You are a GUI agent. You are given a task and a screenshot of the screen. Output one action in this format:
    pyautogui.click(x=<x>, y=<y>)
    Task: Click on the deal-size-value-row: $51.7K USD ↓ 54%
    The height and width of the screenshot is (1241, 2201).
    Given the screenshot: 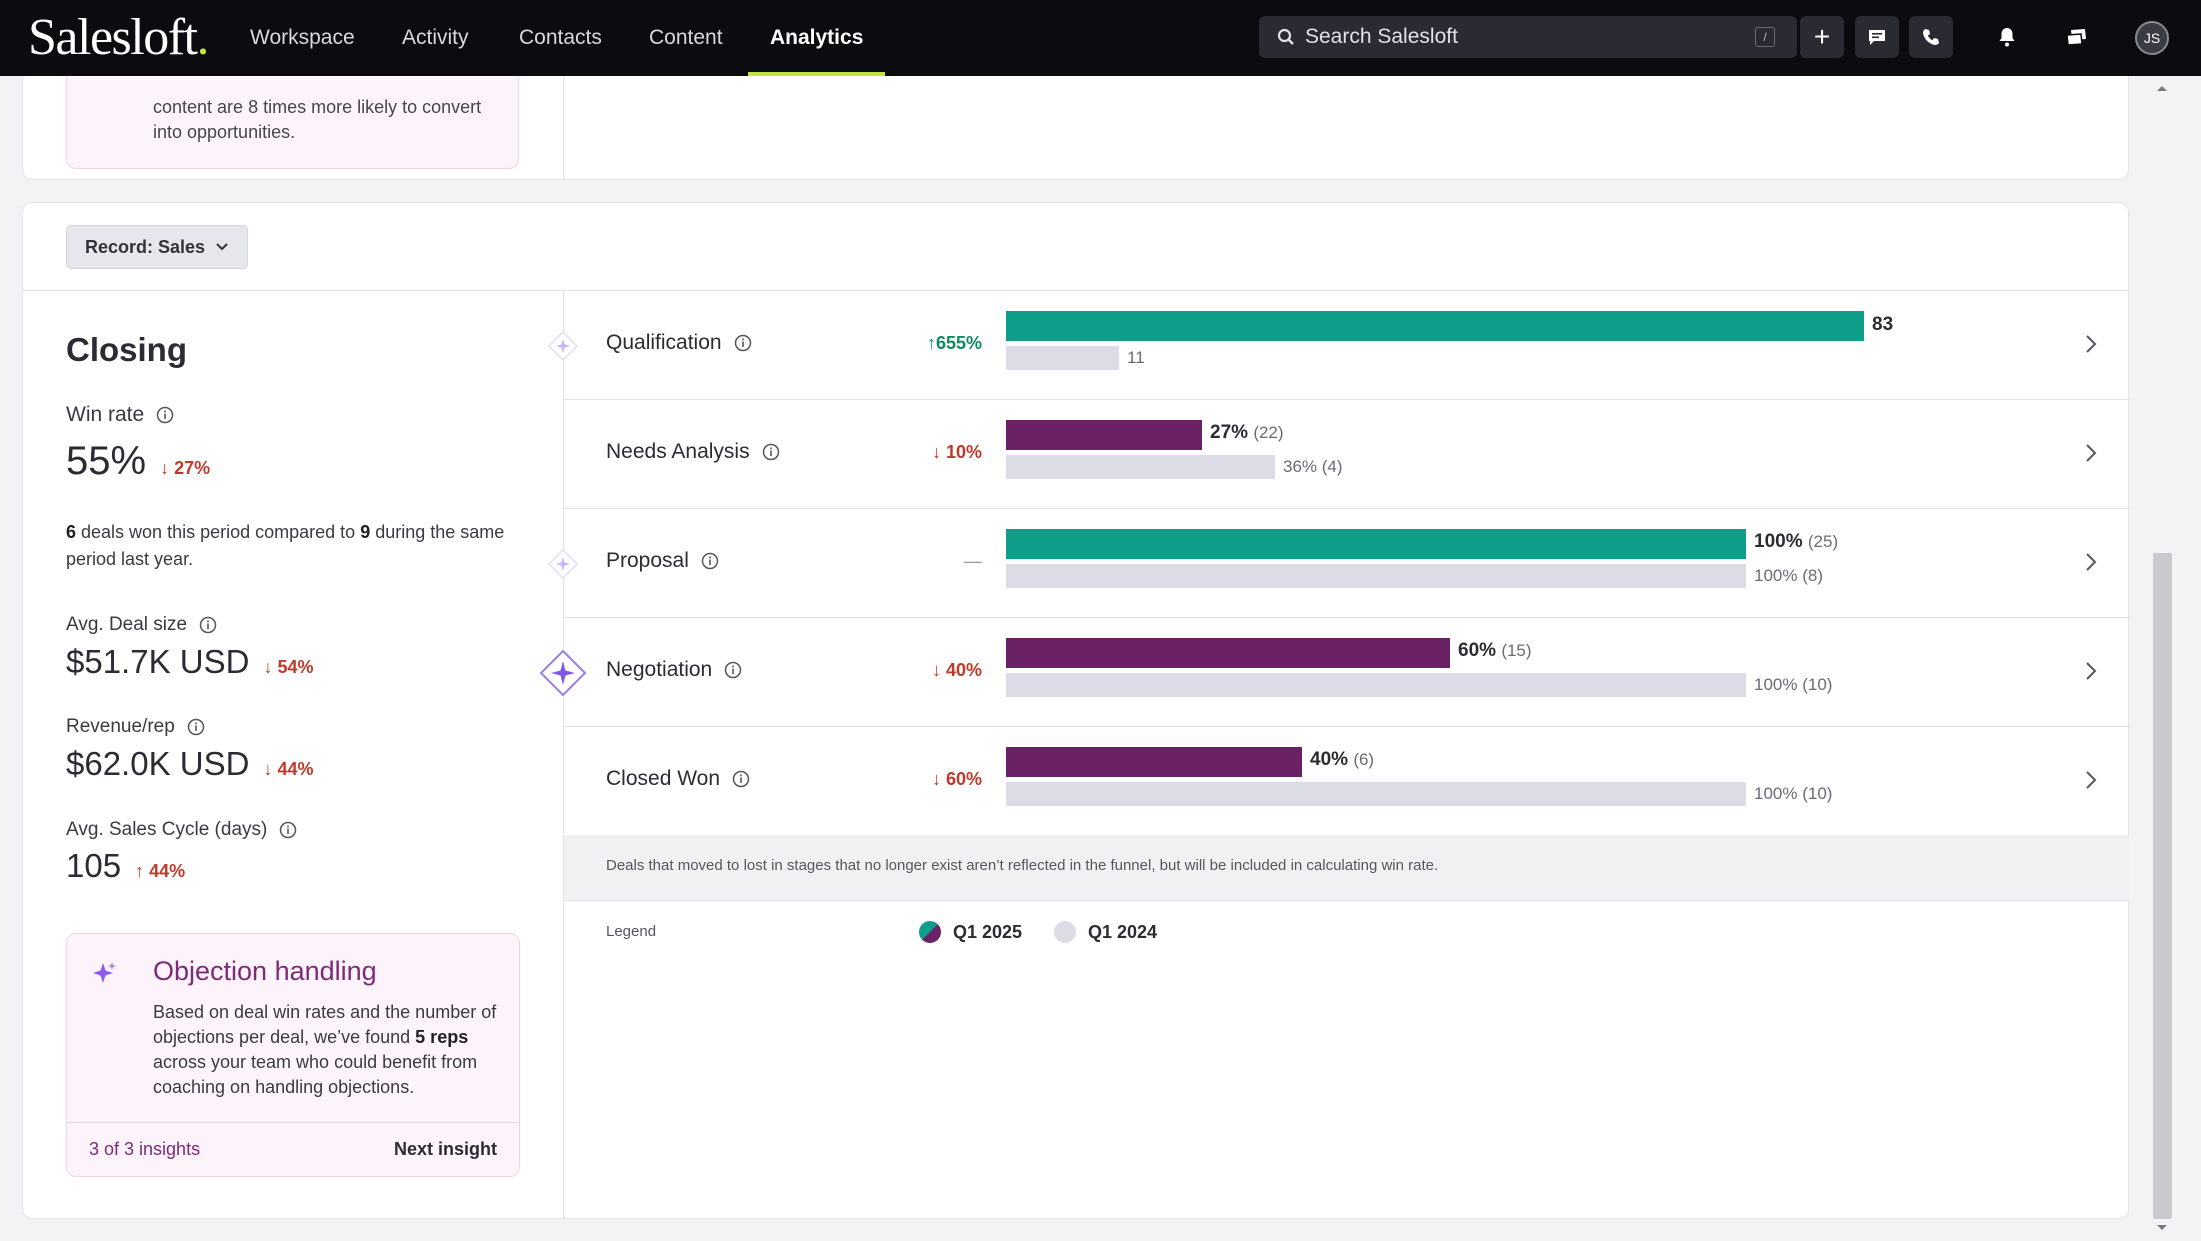 What is the action you would take?
    pyautogui.click(x=189, y=662)
    